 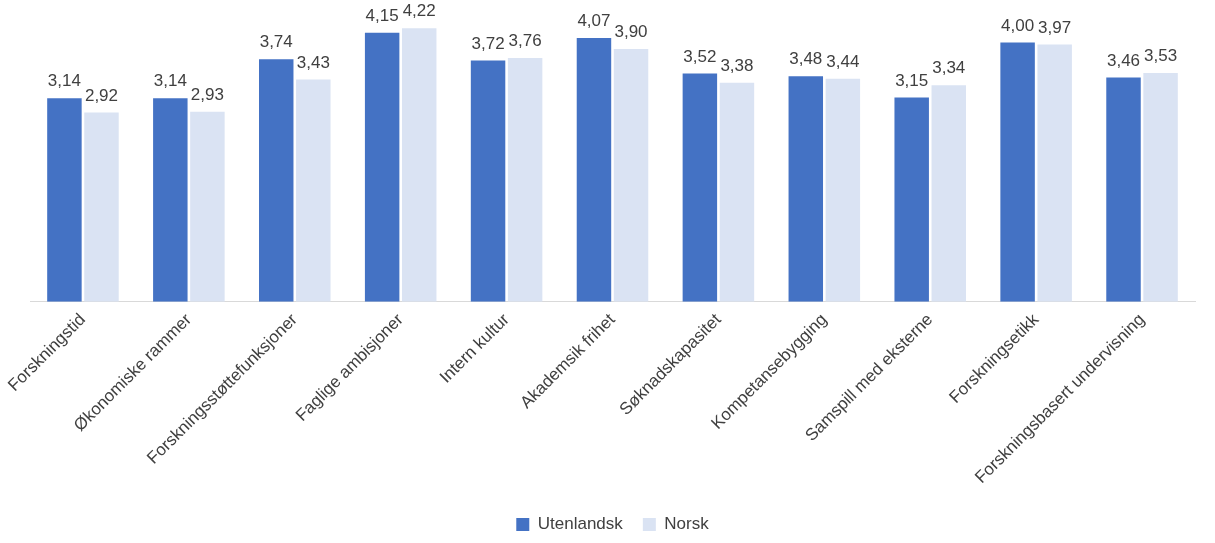 What do you see at coordinates (101, 95) in the screenshot?
I see `data-label: 2,92` at bounding box center [101, 95].